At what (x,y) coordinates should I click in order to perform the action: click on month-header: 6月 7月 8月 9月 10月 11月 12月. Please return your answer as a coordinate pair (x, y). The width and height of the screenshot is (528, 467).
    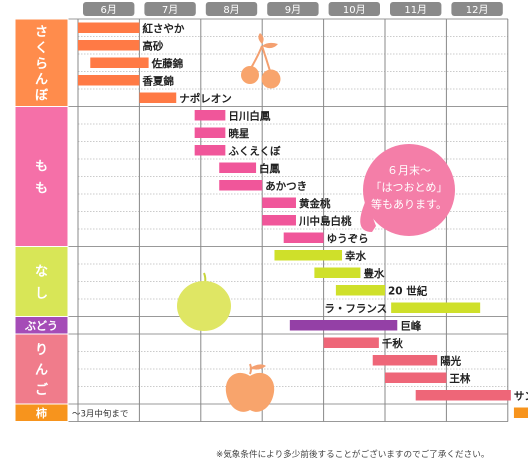
    Looking at the image, I should click on (293, 9).